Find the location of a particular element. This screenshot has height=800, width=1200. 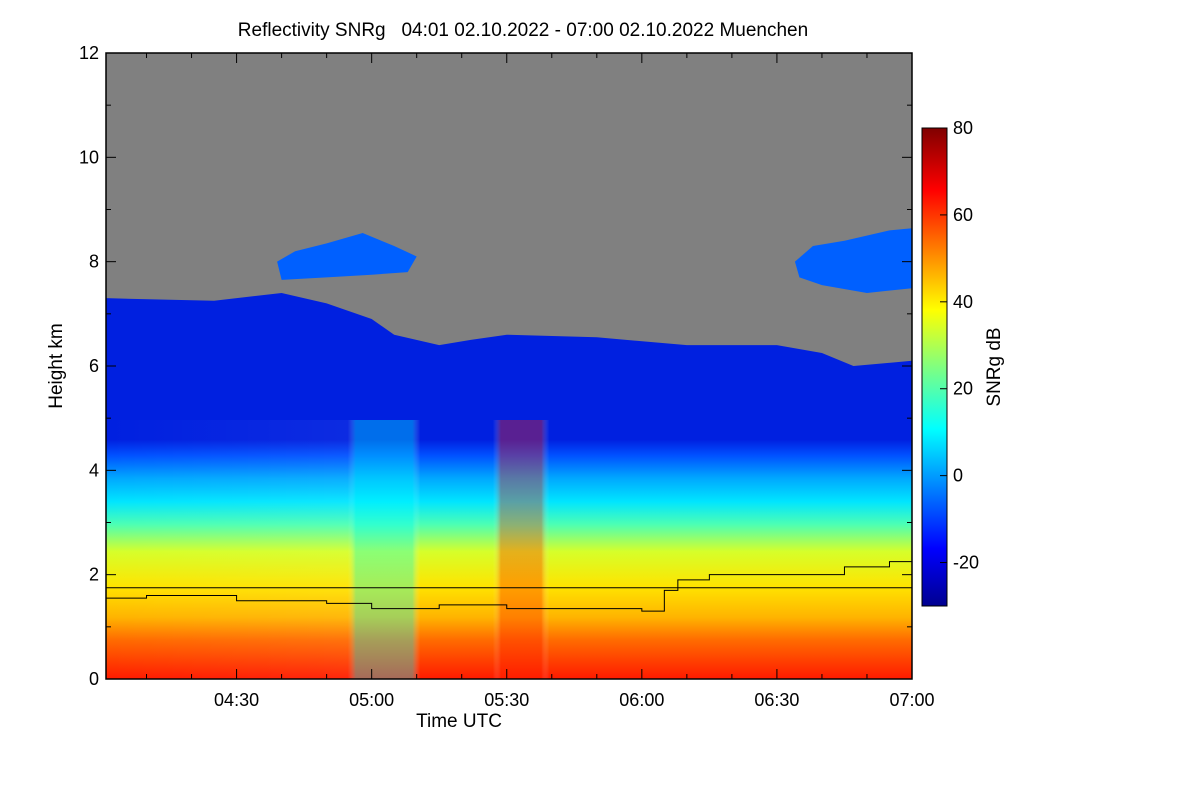

colorbar-label: SNRg dB is located at coordinates (994, 366).